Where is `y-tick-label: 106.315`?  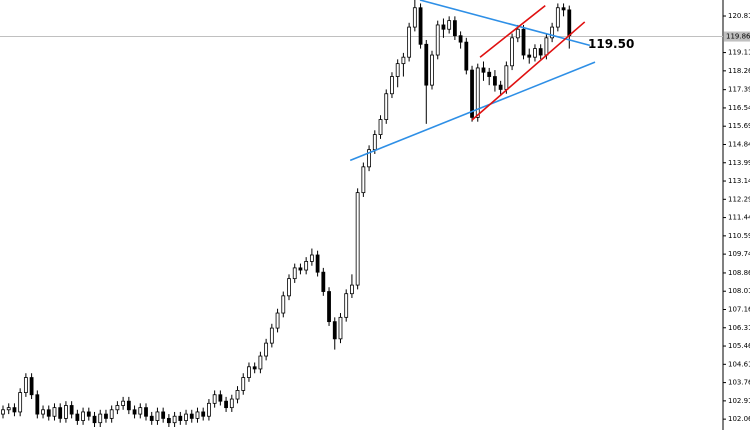 y-tick-label: 106.315 is located at coordinates (739, 328).